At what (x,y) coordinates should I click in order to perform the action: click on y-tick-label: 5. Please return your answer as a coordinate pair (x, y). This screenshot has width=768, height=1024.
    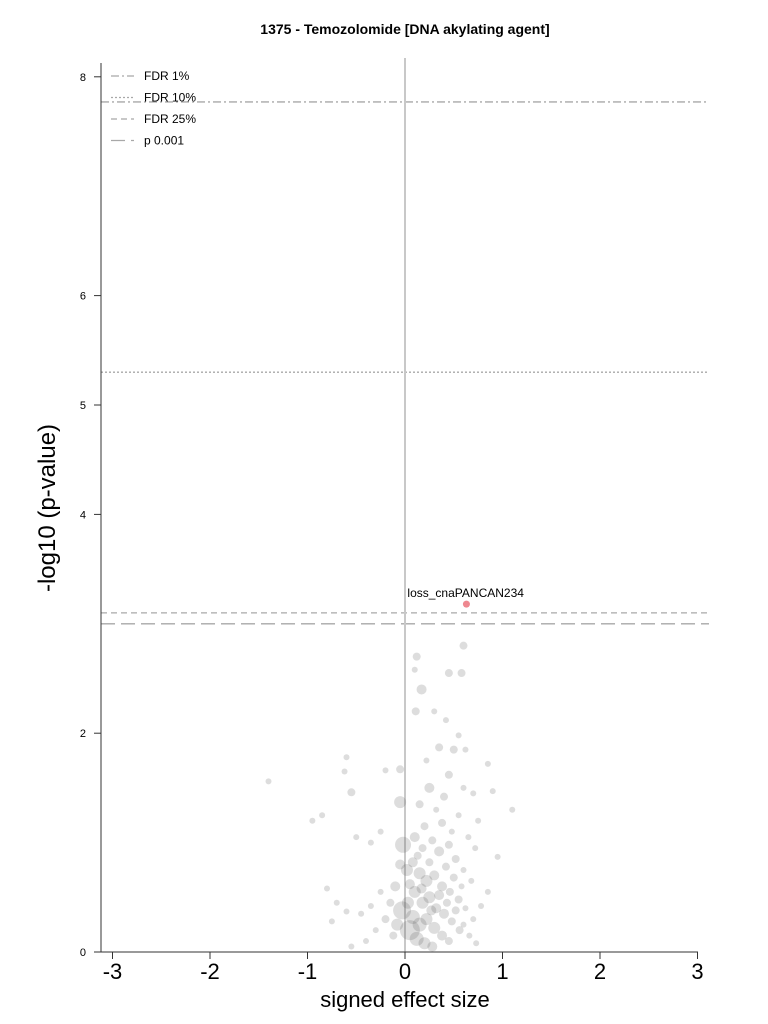
    Looking at the image, I should click on (83, 406).